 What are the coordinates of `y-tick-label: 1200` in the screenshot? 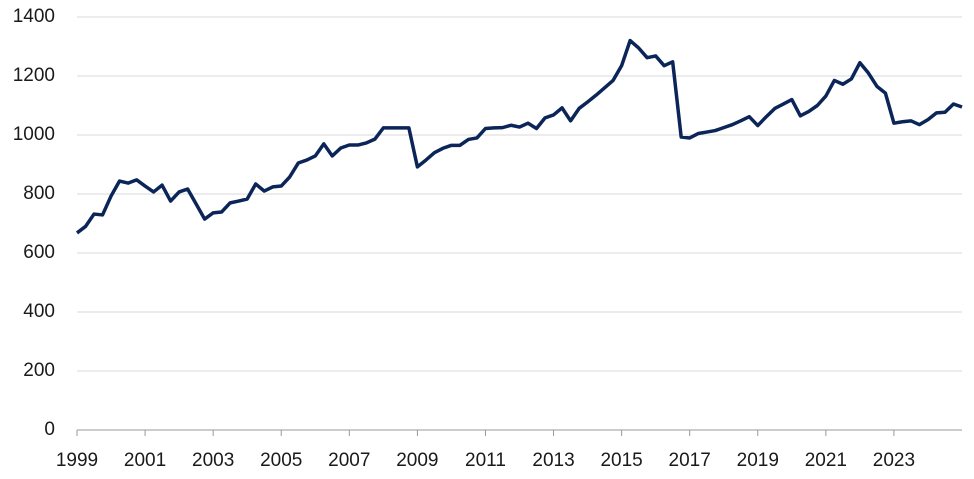 It's located at (34, 75).